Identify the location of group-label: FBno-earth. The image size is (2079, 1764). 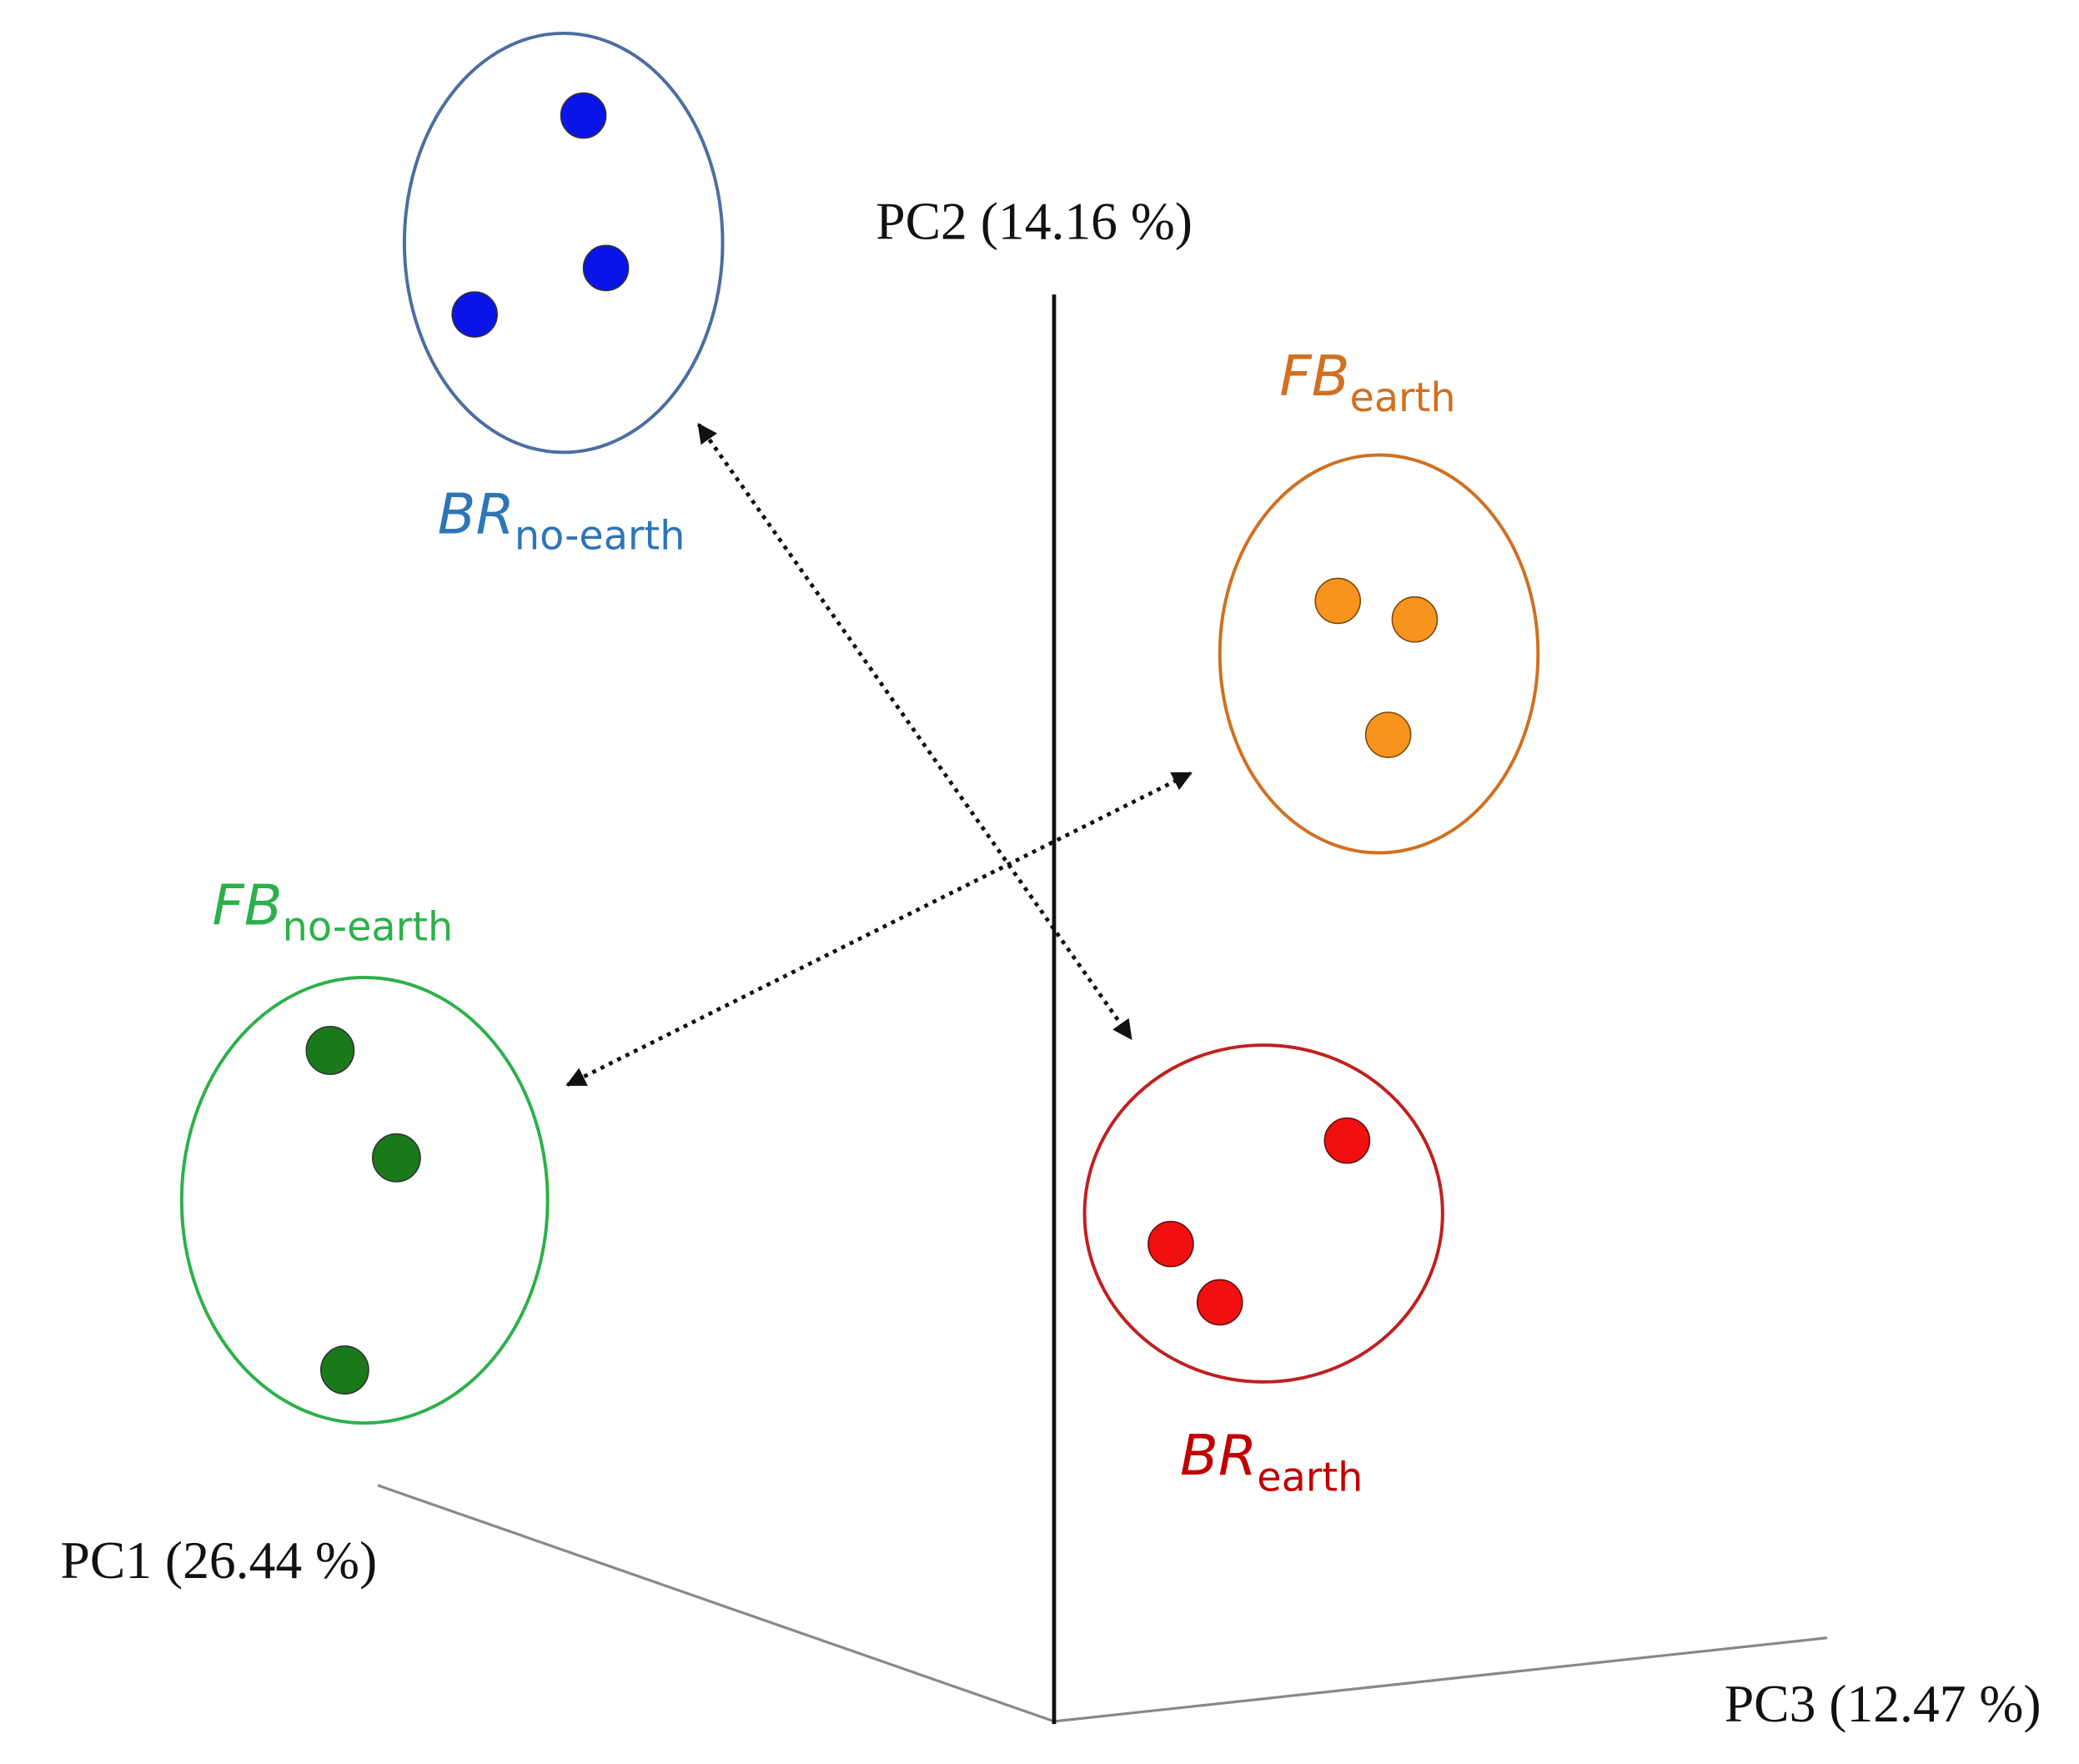
(332, 911).